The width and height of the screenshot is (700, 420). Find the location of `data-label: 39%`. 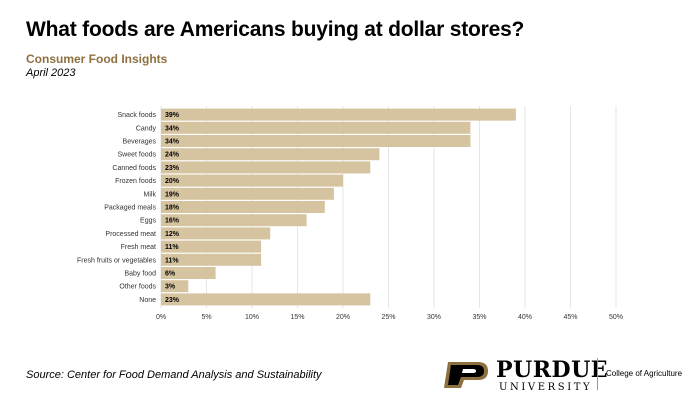

data-label: 39% is located at coordinates (172, 115).